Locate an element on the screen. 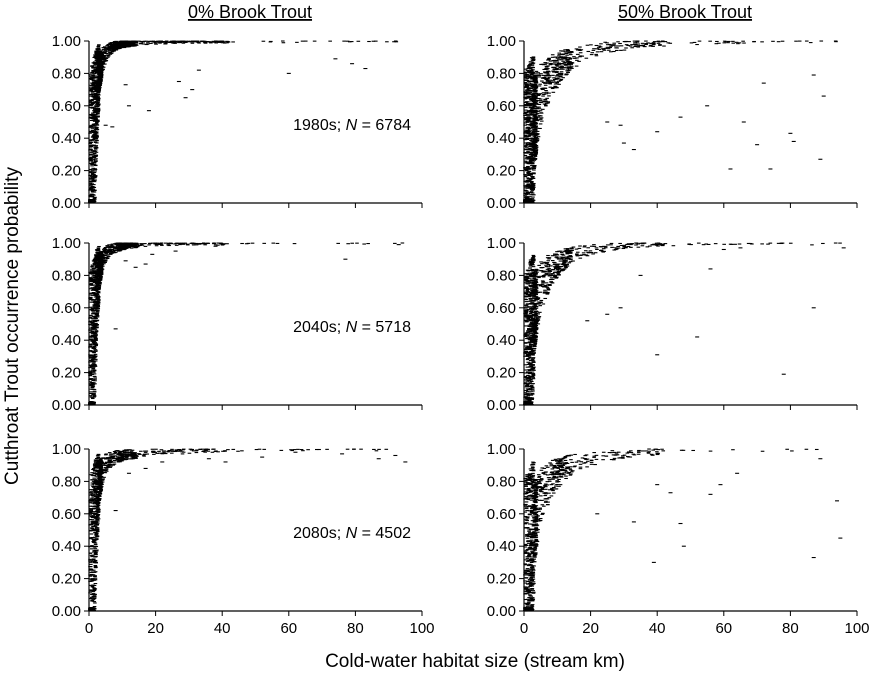 This screenshot has height=676, width=874. scatter-panel-2: 0.00 0.20 0.40 0.60 0.80 1.00 2040s; N = 5718 is located at coordinates (237, 324).